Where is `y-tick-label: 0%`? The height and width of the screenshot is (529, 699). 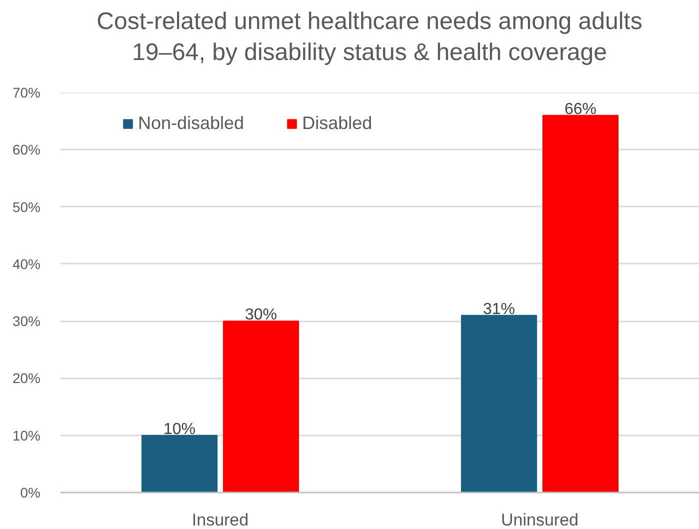
y-tick-label: 0% is located at coordinates (30, 492).